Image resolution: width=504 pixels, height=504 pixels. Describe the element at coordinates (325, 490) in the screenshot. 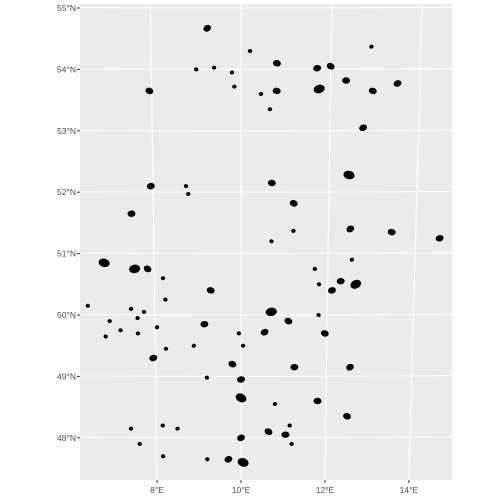

I see `longitude-tick-label: 12°E` at that location.